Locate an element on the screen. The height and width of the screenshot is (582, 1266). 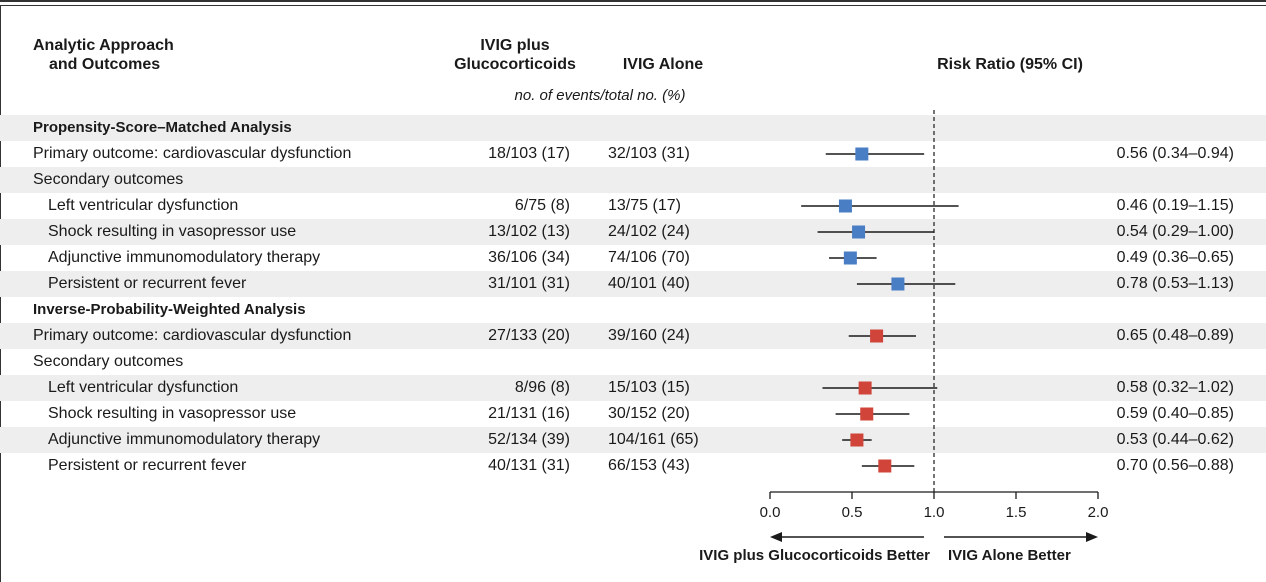
section-row: Inverse-Probability-Weighted Analysis is located at coordinates (633, 310).